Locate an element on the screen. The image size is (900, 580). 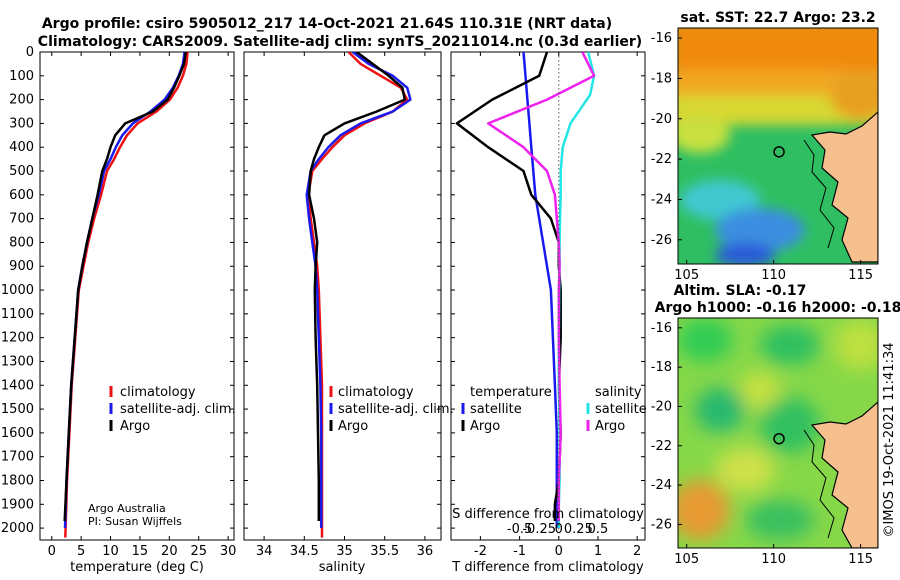
x-tick-label: 15 is located at coordinates (140, 551).